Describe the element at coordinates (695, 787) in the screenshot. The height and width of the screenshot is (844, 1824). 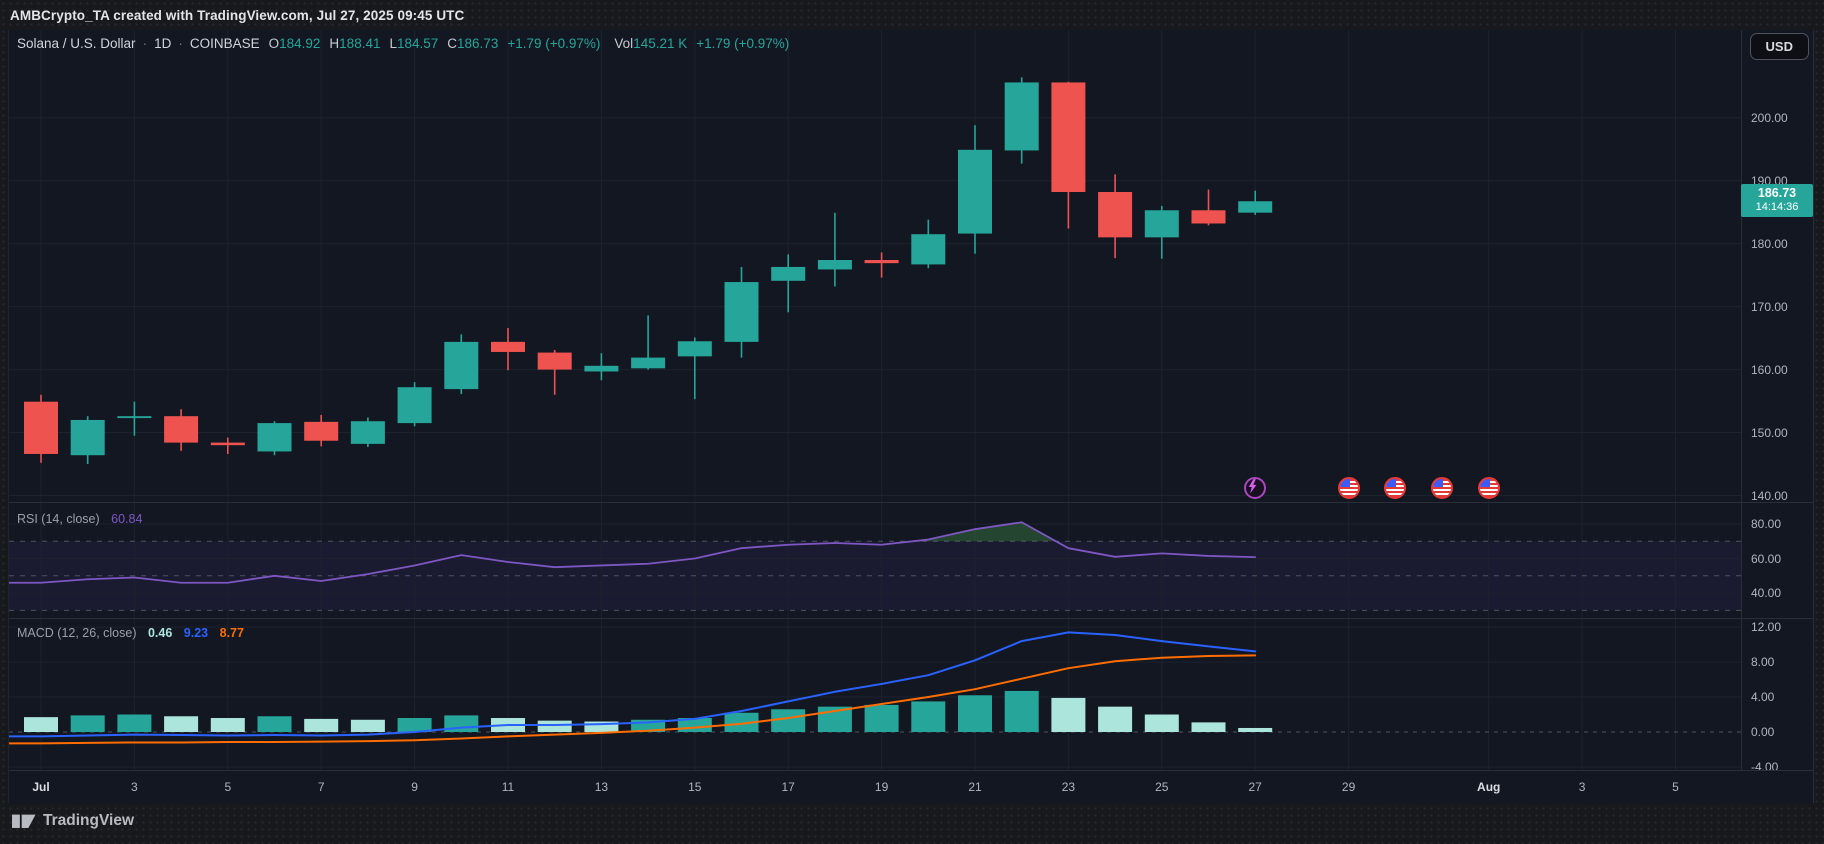
I see `time-axis-day-label: 15` at that location.